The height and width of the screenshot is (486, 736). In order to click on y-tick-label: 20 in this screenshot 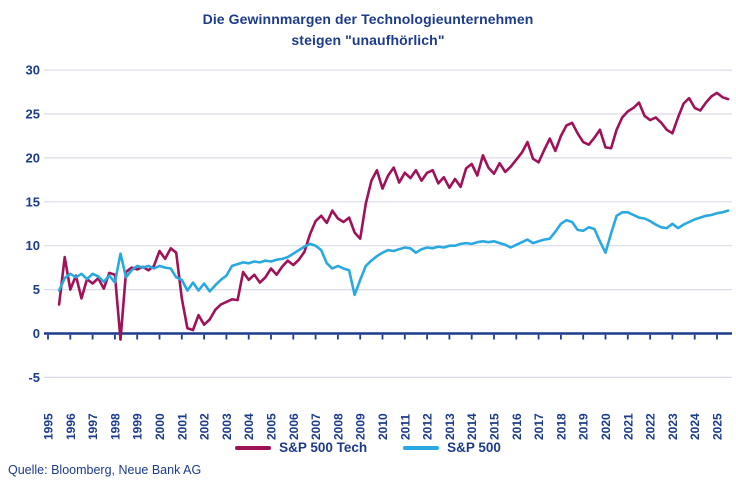, I will do `click(33, 157)`.